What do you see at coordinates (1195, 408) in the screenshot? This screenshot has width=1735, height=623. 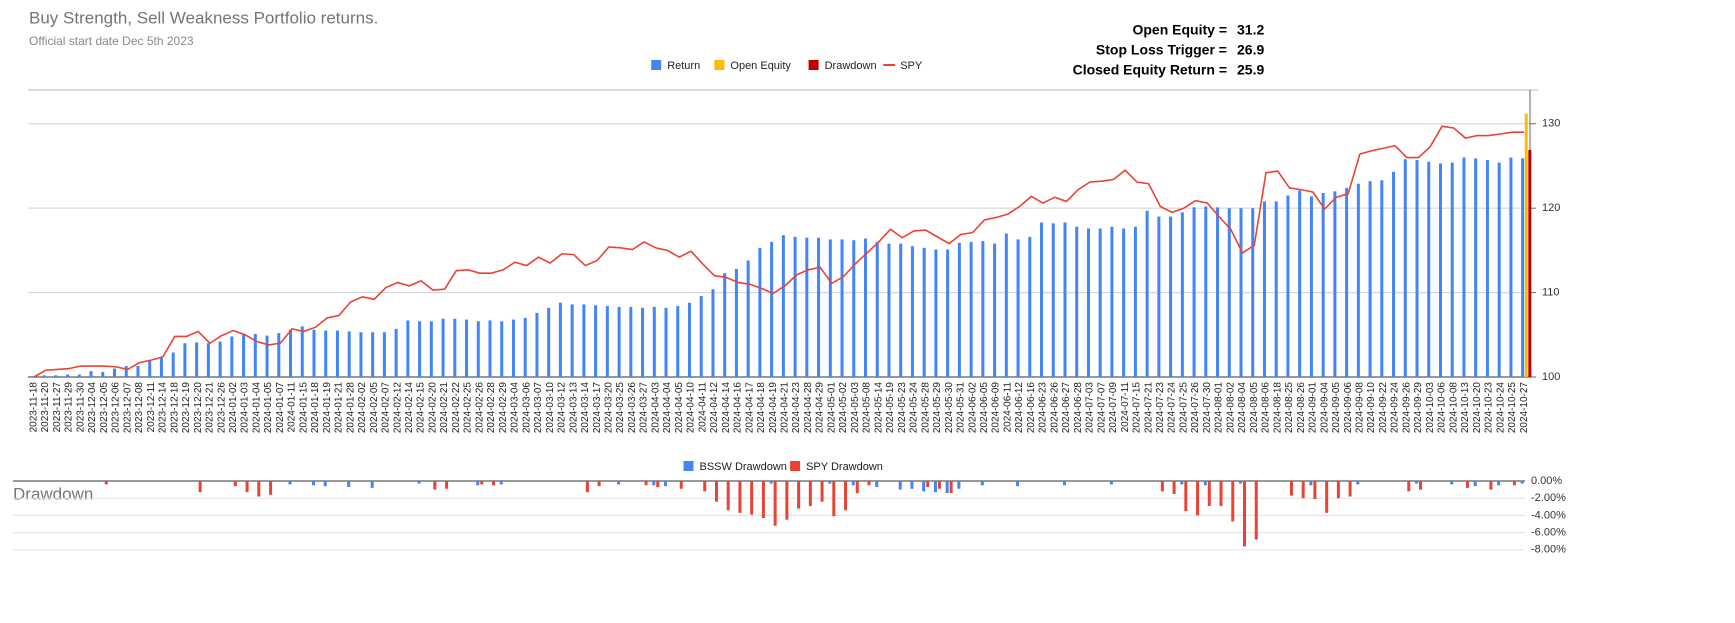 I see `x-tick-label: 2024-07-26` at bounding box center [1195, 408].